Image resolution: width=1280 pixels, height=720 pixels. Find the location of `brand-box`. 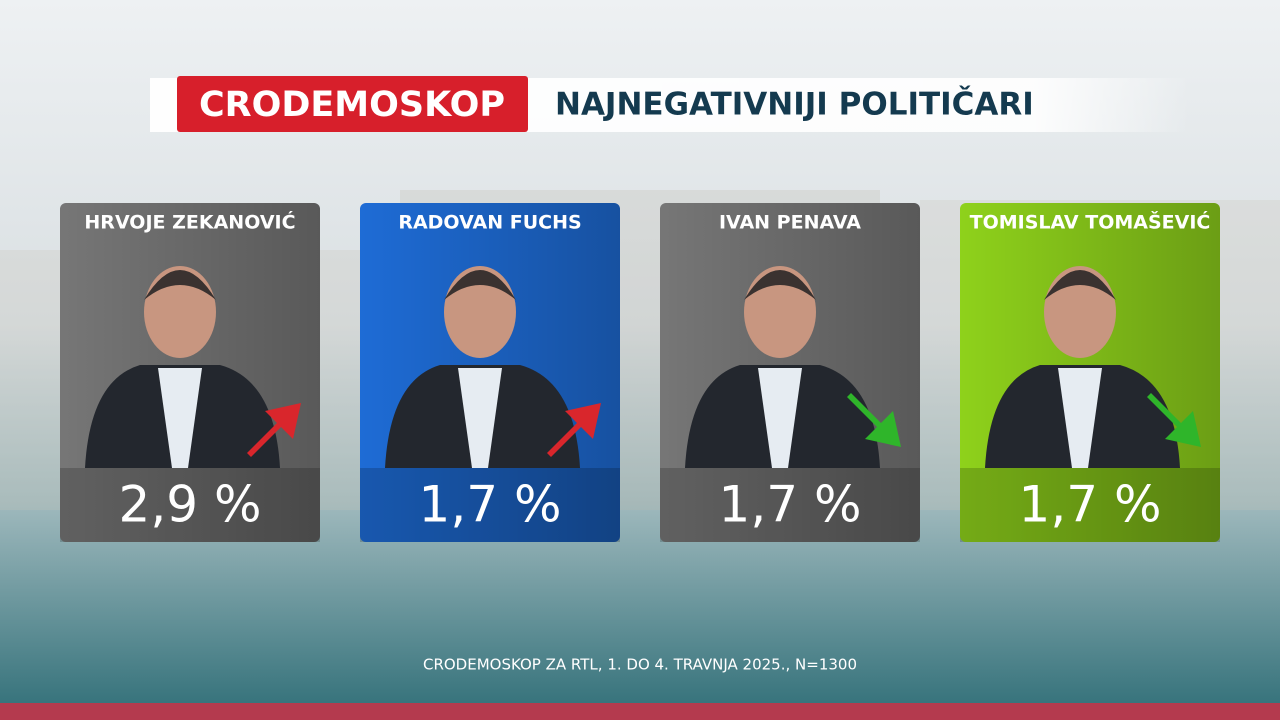

brand-box is located at coordinates (352, 104).